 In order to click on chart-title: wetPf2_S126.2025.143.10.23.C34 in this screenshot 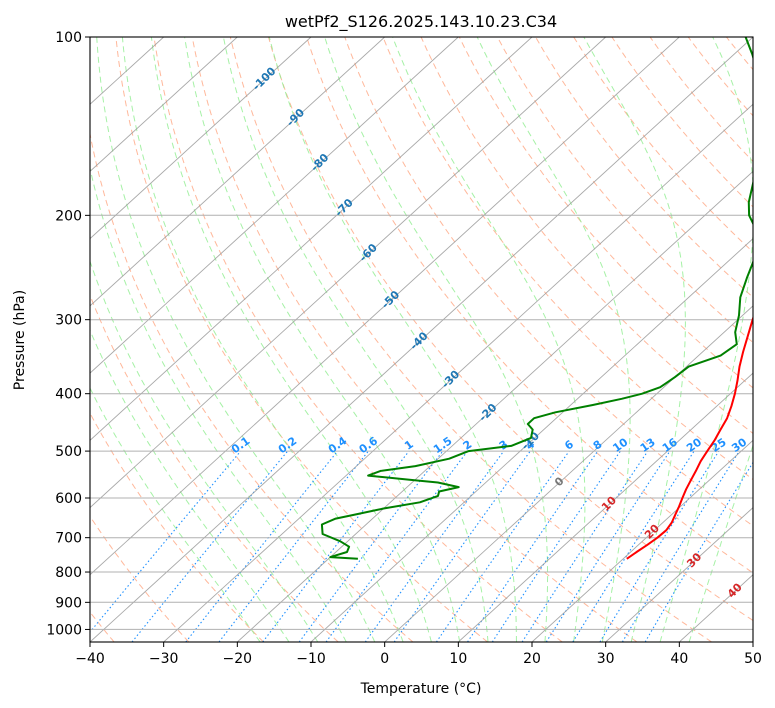, I will do `click(421, 22)`.